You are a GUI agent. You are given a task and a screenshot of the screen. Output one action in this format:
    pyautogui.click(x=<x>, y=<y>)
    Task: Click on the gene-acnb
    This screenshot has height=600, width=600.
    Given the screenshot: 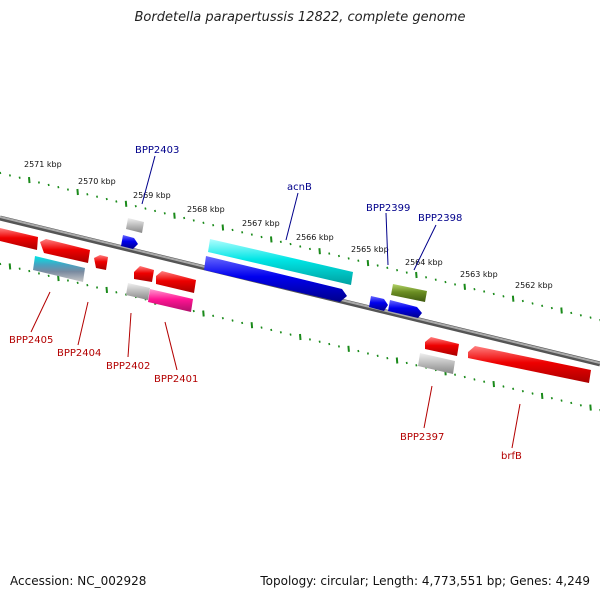 What is the action you would take?
    pyautogui.click(x=278, y=270)
    